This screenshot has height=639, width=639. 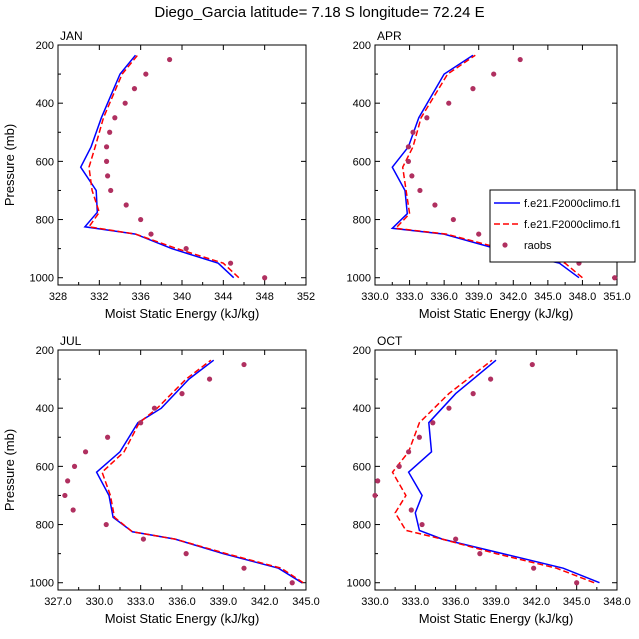 What do you see at coordinates (390, 341) in the screenshot?
I see `panel-title: OCT` at bounding box center [390, 341].